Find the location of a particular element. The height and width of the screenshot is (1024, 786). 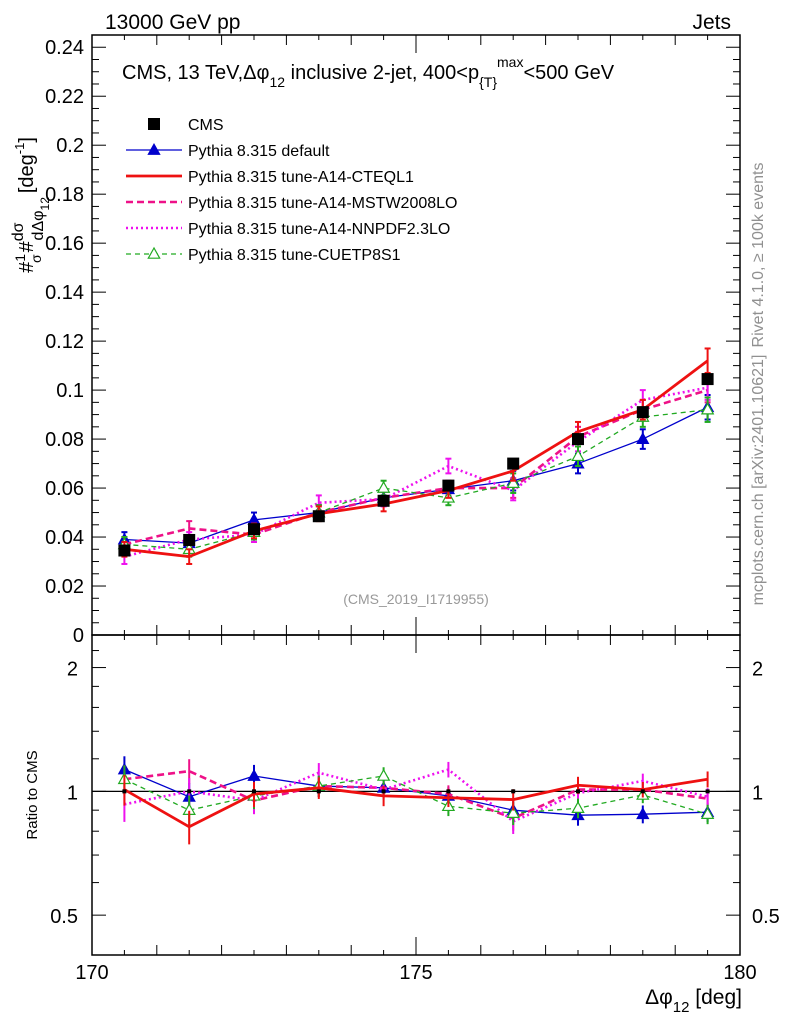

analysis-id-label: (CMS_2019_I1719955) is located at coordinates (416, 599).